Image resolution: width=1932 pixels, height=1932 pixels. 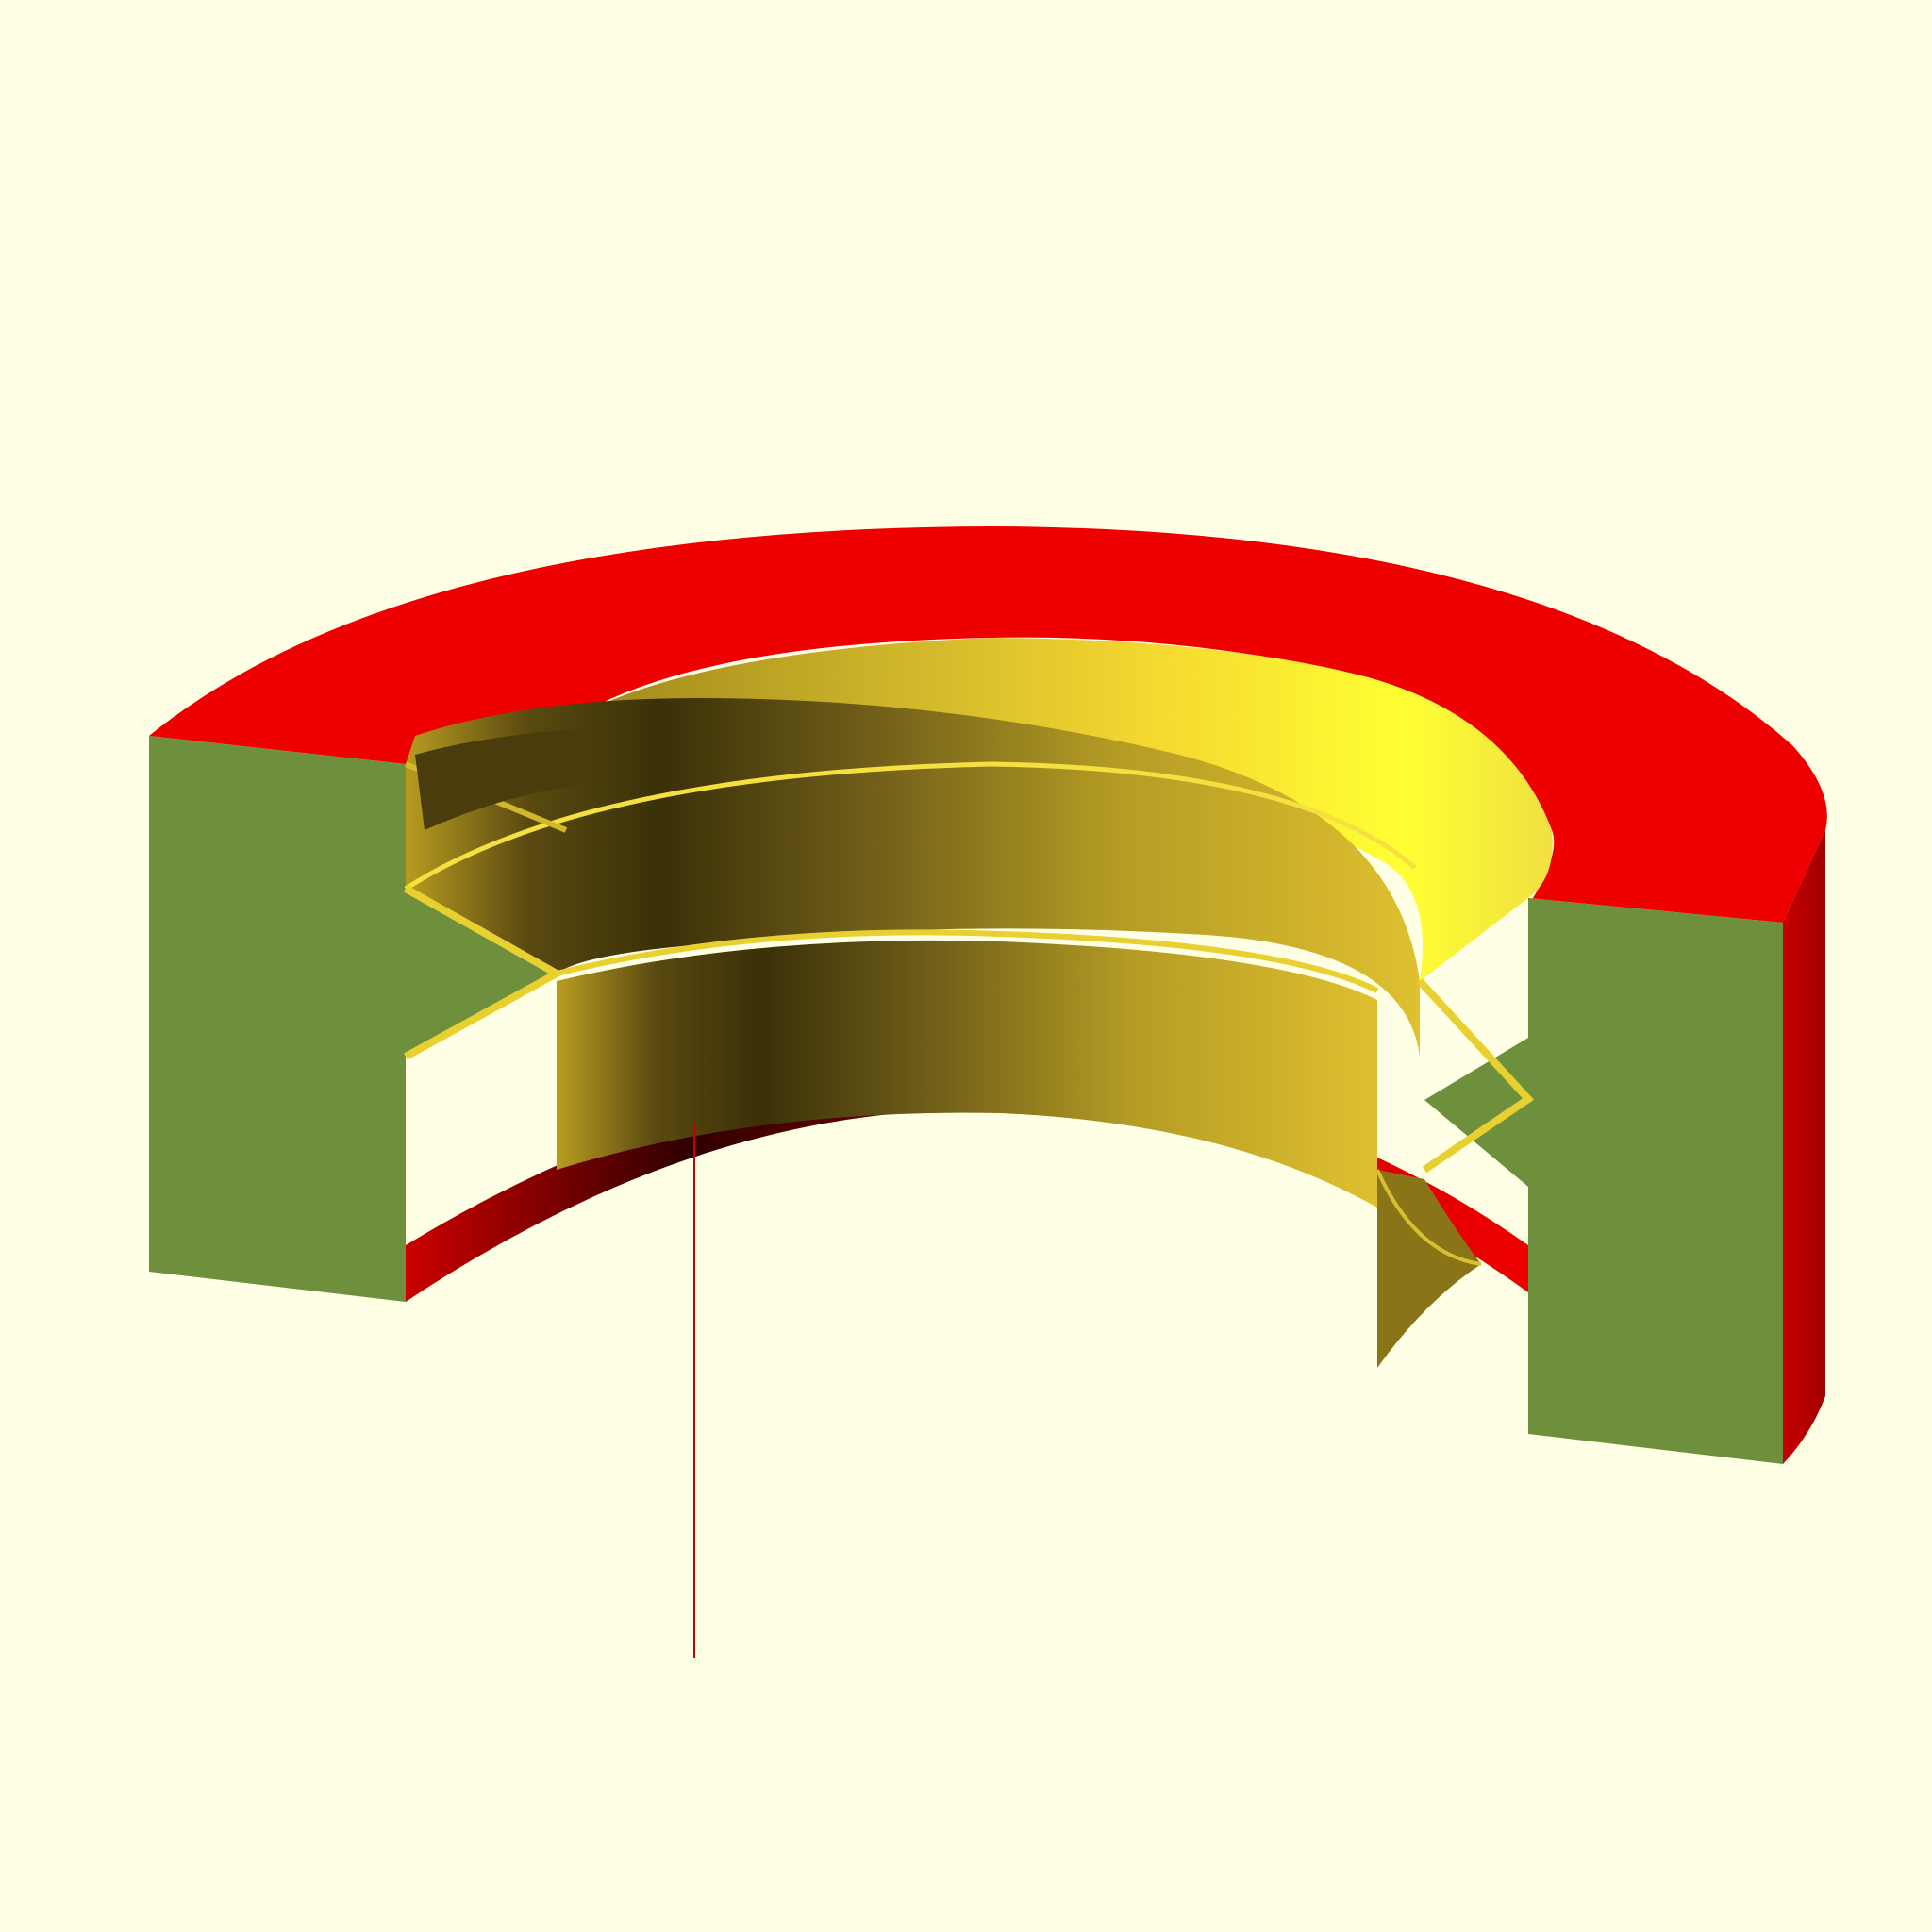 I want to click on housing-outer-side, so click(x=1804, y=1147).